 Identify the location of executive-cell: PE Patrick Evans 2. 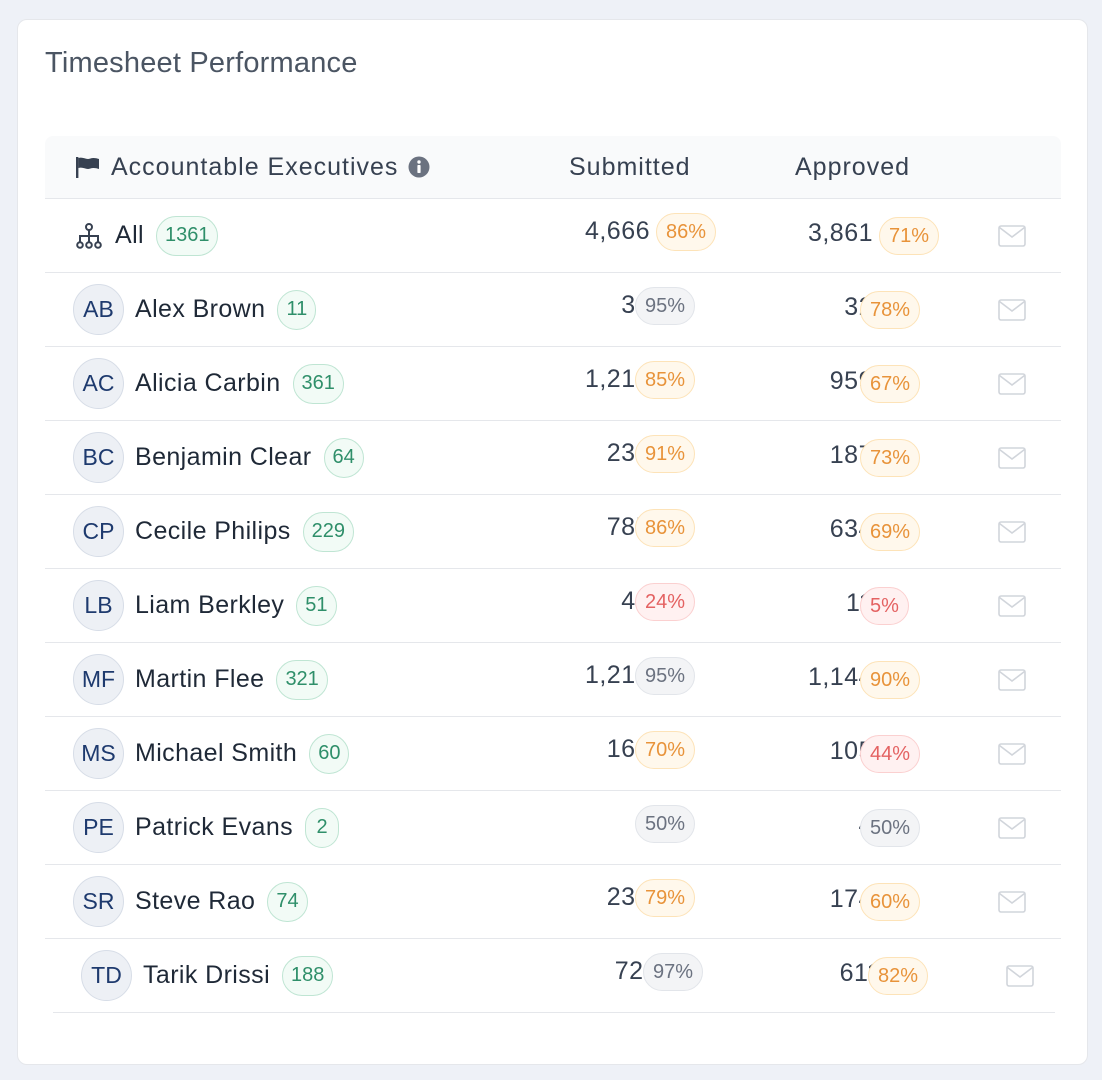
(206, 827).